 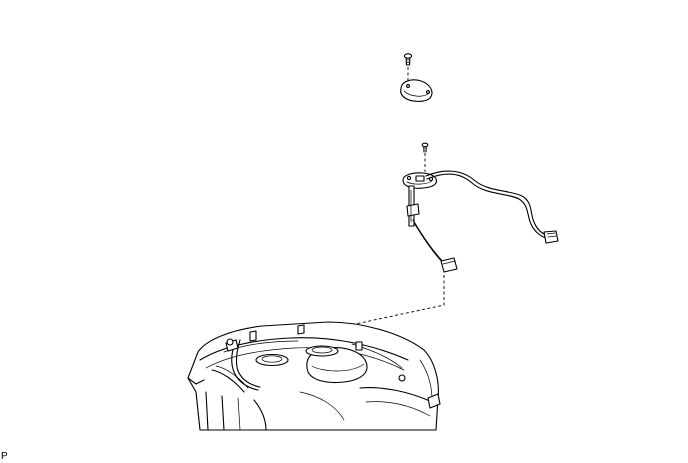 What do you see at coordinates (425, 147) in the screenshot?
I see `sender-screw` at bounding box center [425, 147].